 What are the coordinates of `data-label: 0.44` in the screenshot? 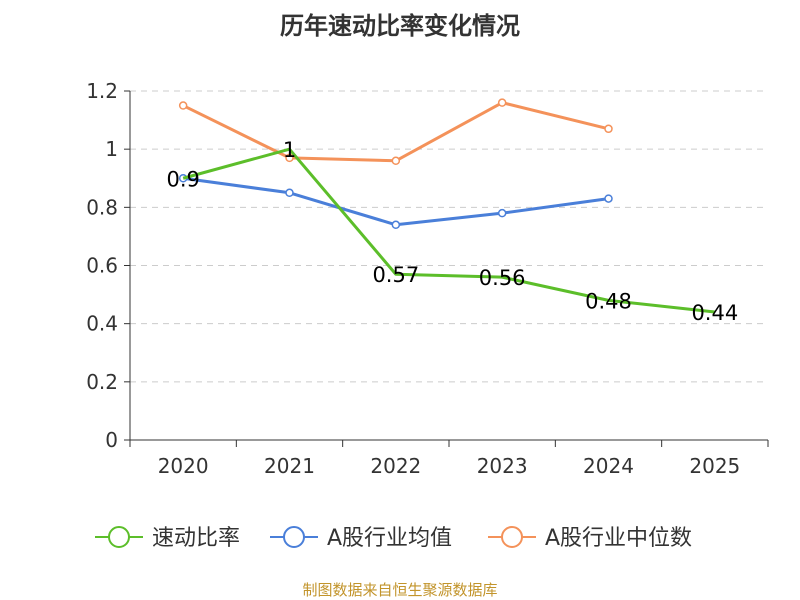 It's located at (714, 313).